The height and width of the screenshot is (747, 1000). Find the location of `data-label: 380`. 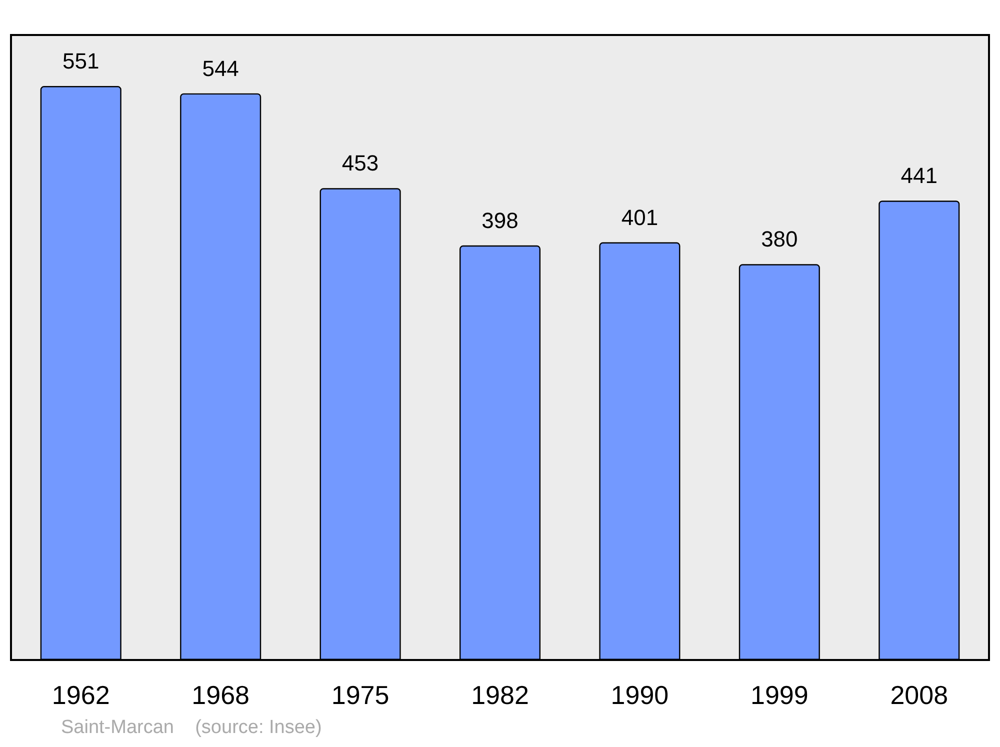

data-label: 380 is located at coordinates (779, 239).